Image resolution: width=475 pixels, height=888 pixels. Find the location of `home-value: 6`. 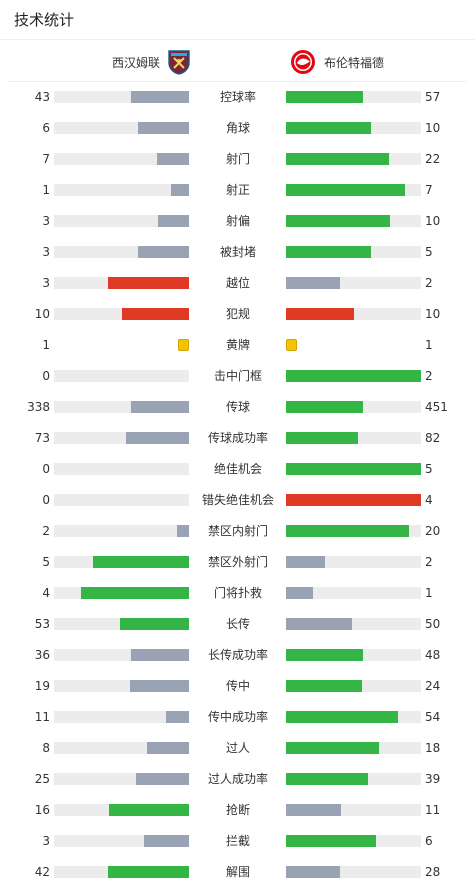

home-value: 6 is located at coordinates (46, 128).